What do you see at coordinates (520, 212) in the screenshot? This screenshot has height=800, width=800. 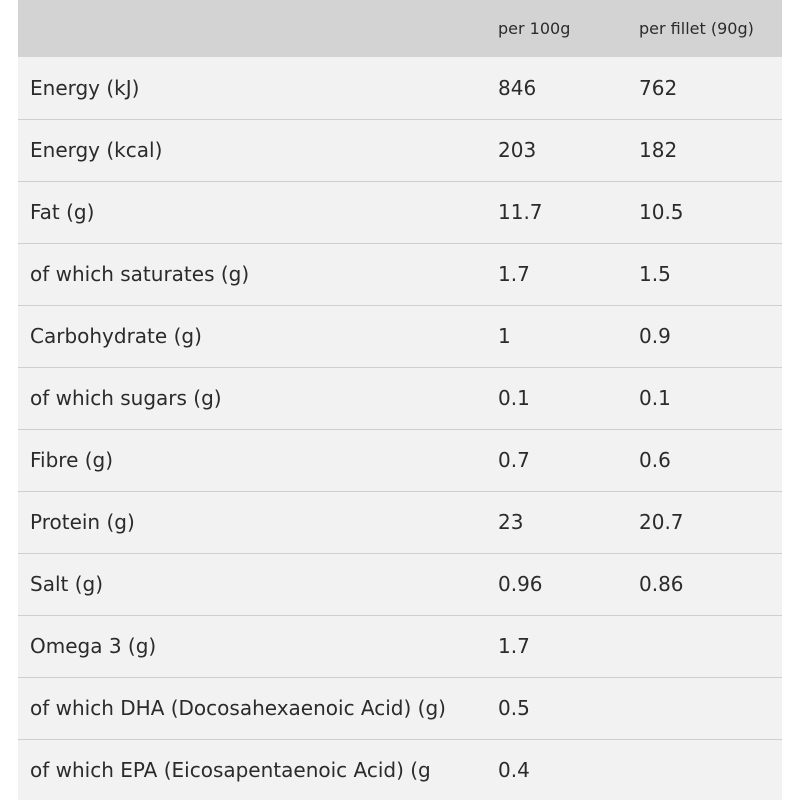 I see `value-per-100g: 11.7` at bounding box center [520, 212].